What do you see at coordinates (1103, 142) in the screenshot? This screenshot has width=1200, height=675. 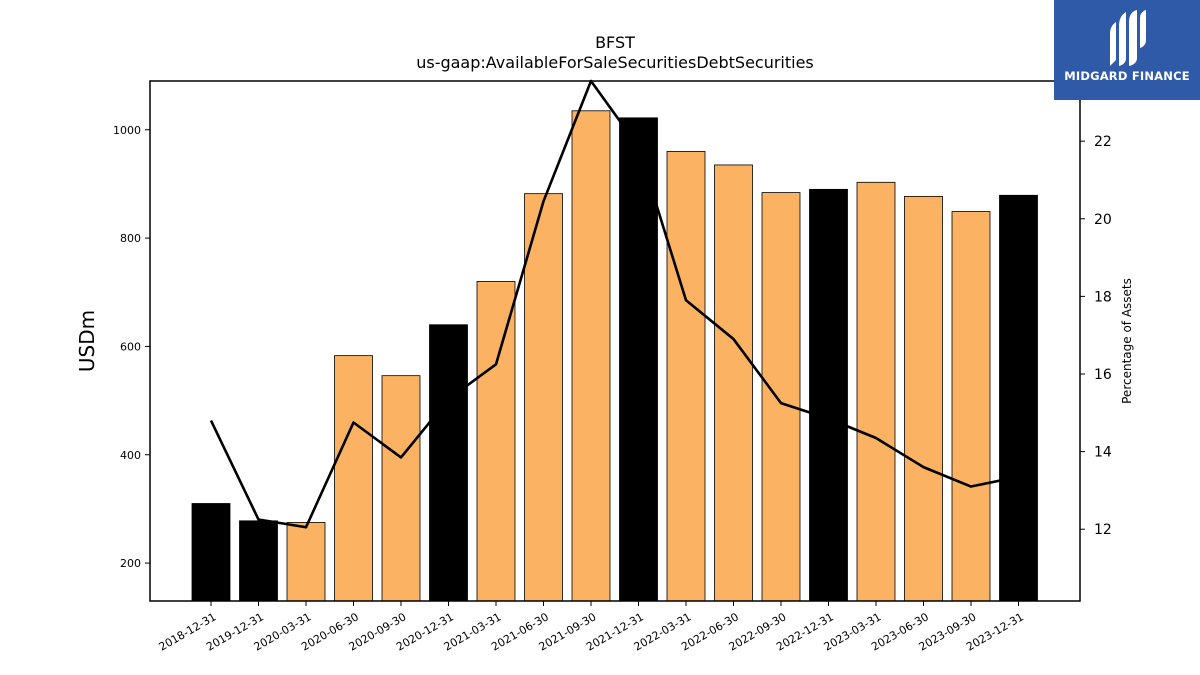 I see `y2-tick-label: 22` at bounding box center [1103, 142].